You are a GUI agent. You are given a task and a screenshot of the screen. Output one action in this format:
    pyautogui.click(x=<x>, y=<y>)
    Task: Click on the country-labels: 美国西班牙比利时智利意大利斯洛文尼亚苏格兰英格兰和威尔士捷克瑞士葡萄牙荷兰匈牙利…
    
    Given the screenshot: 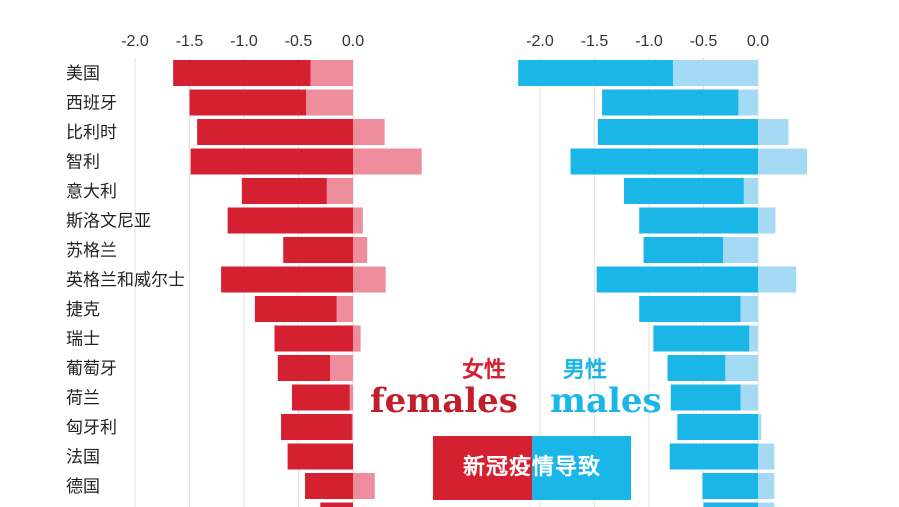 What is the action you would take?
    pyautogui.click(x=125, y=280)
    